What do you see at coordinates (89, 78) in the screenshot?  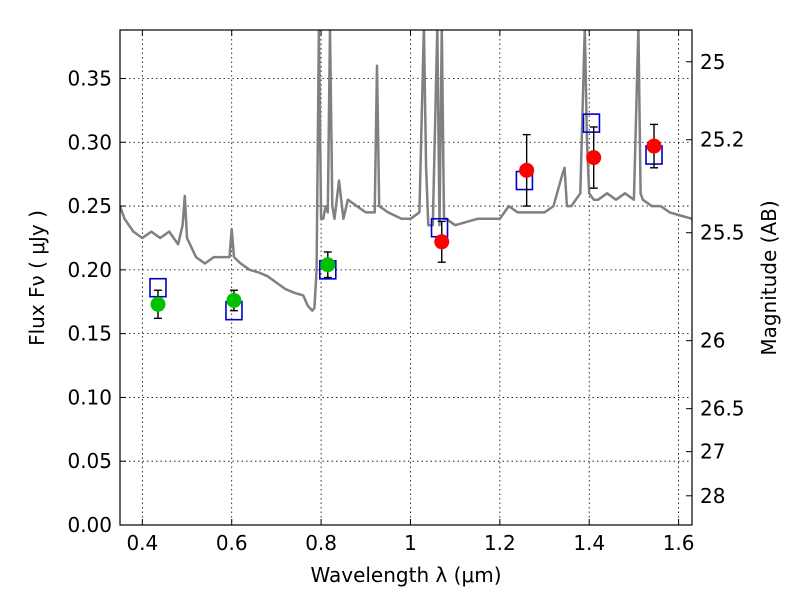 I see `y-tick-label: 0.35` at bounding box center [89, 78].